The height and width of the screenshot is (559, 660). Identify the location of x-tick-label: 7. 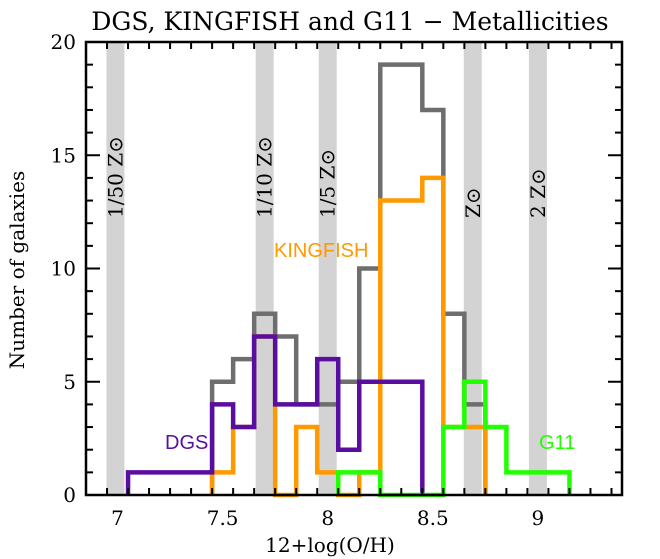
(117, 518).